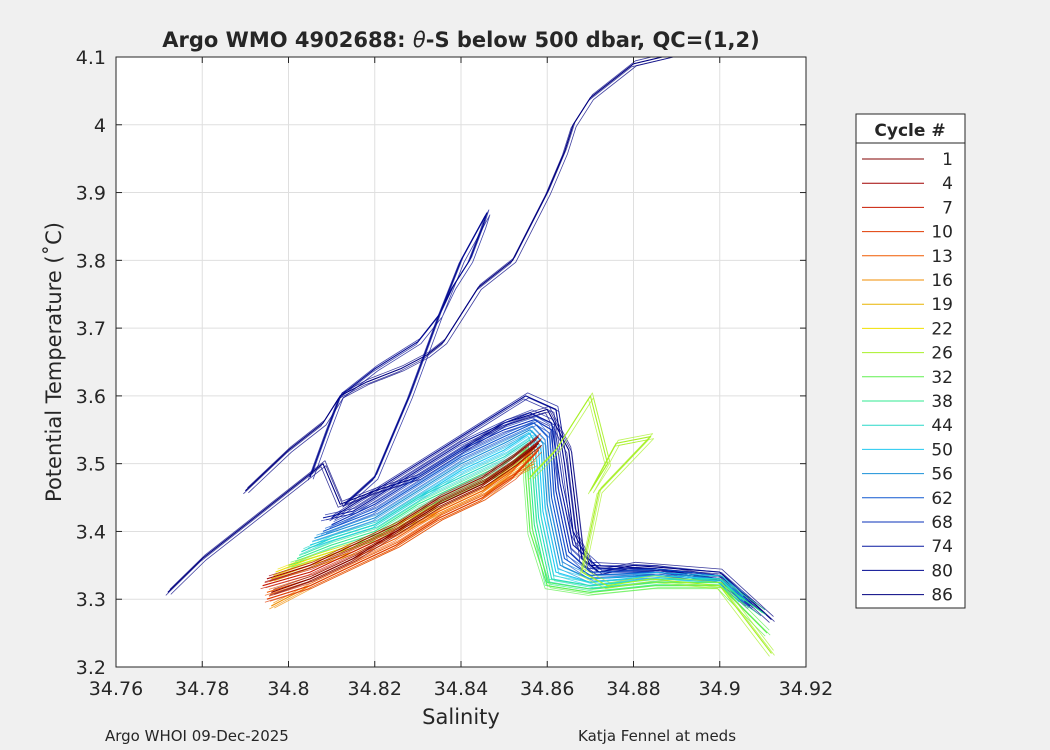  What do you see at coordinates (942, 499) in the screenshot?
I see `legend-entry-label: 62` at bounding box center [942, 499].